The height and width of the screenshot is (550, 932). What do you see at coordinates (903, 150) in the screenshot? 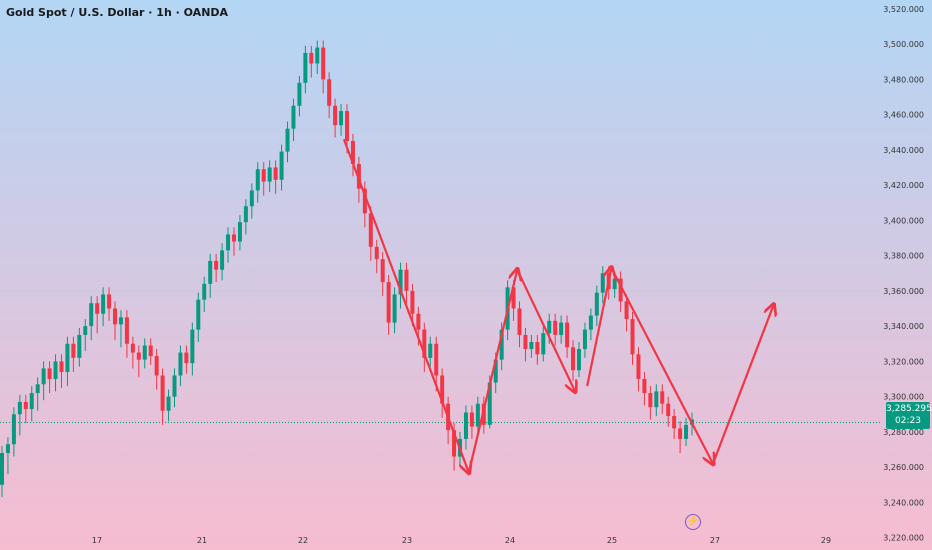
I see `y-tick-label: 3,440.000` at bounding box center [903, 150].